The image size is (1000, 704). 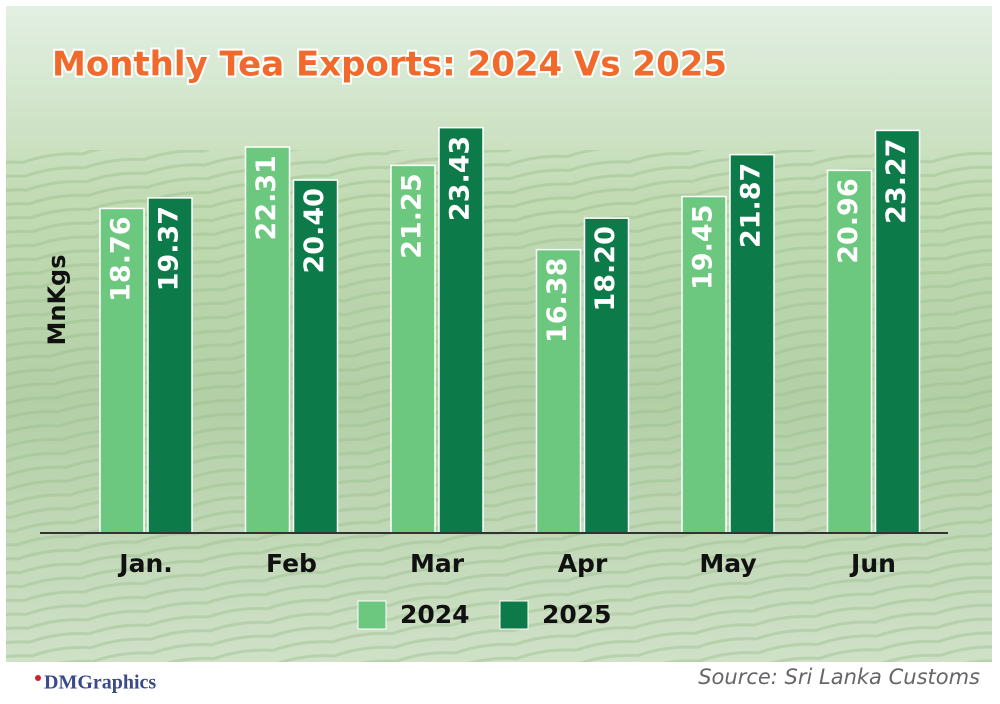 What do you see at coordinates (460, 178) in the screenshot?
I see `value-label: 23.43` at bounding box center [460, 178].